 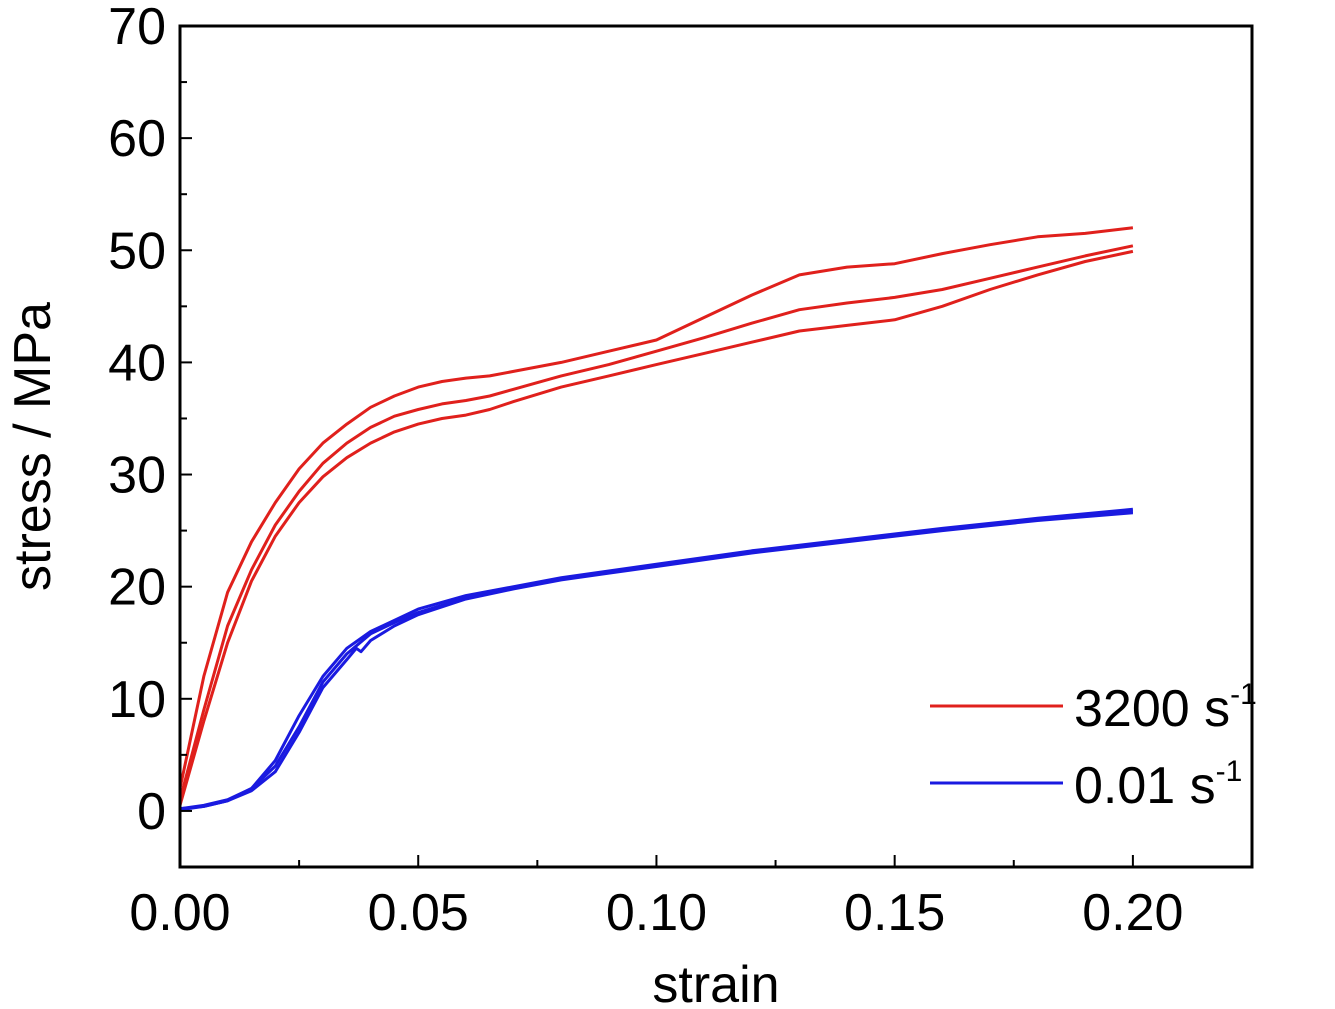 I want to click on legend-entry-001: 0.01 s-1, so click(x=1158, y=785).